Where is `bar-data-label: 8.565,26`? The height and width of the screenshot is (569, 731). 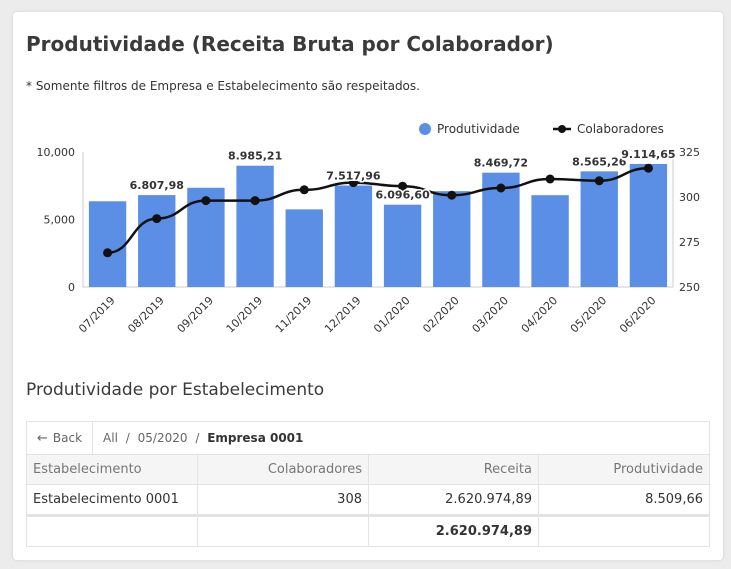
bar-data-label: 8.565,26 is located at coordinates (599, 161).